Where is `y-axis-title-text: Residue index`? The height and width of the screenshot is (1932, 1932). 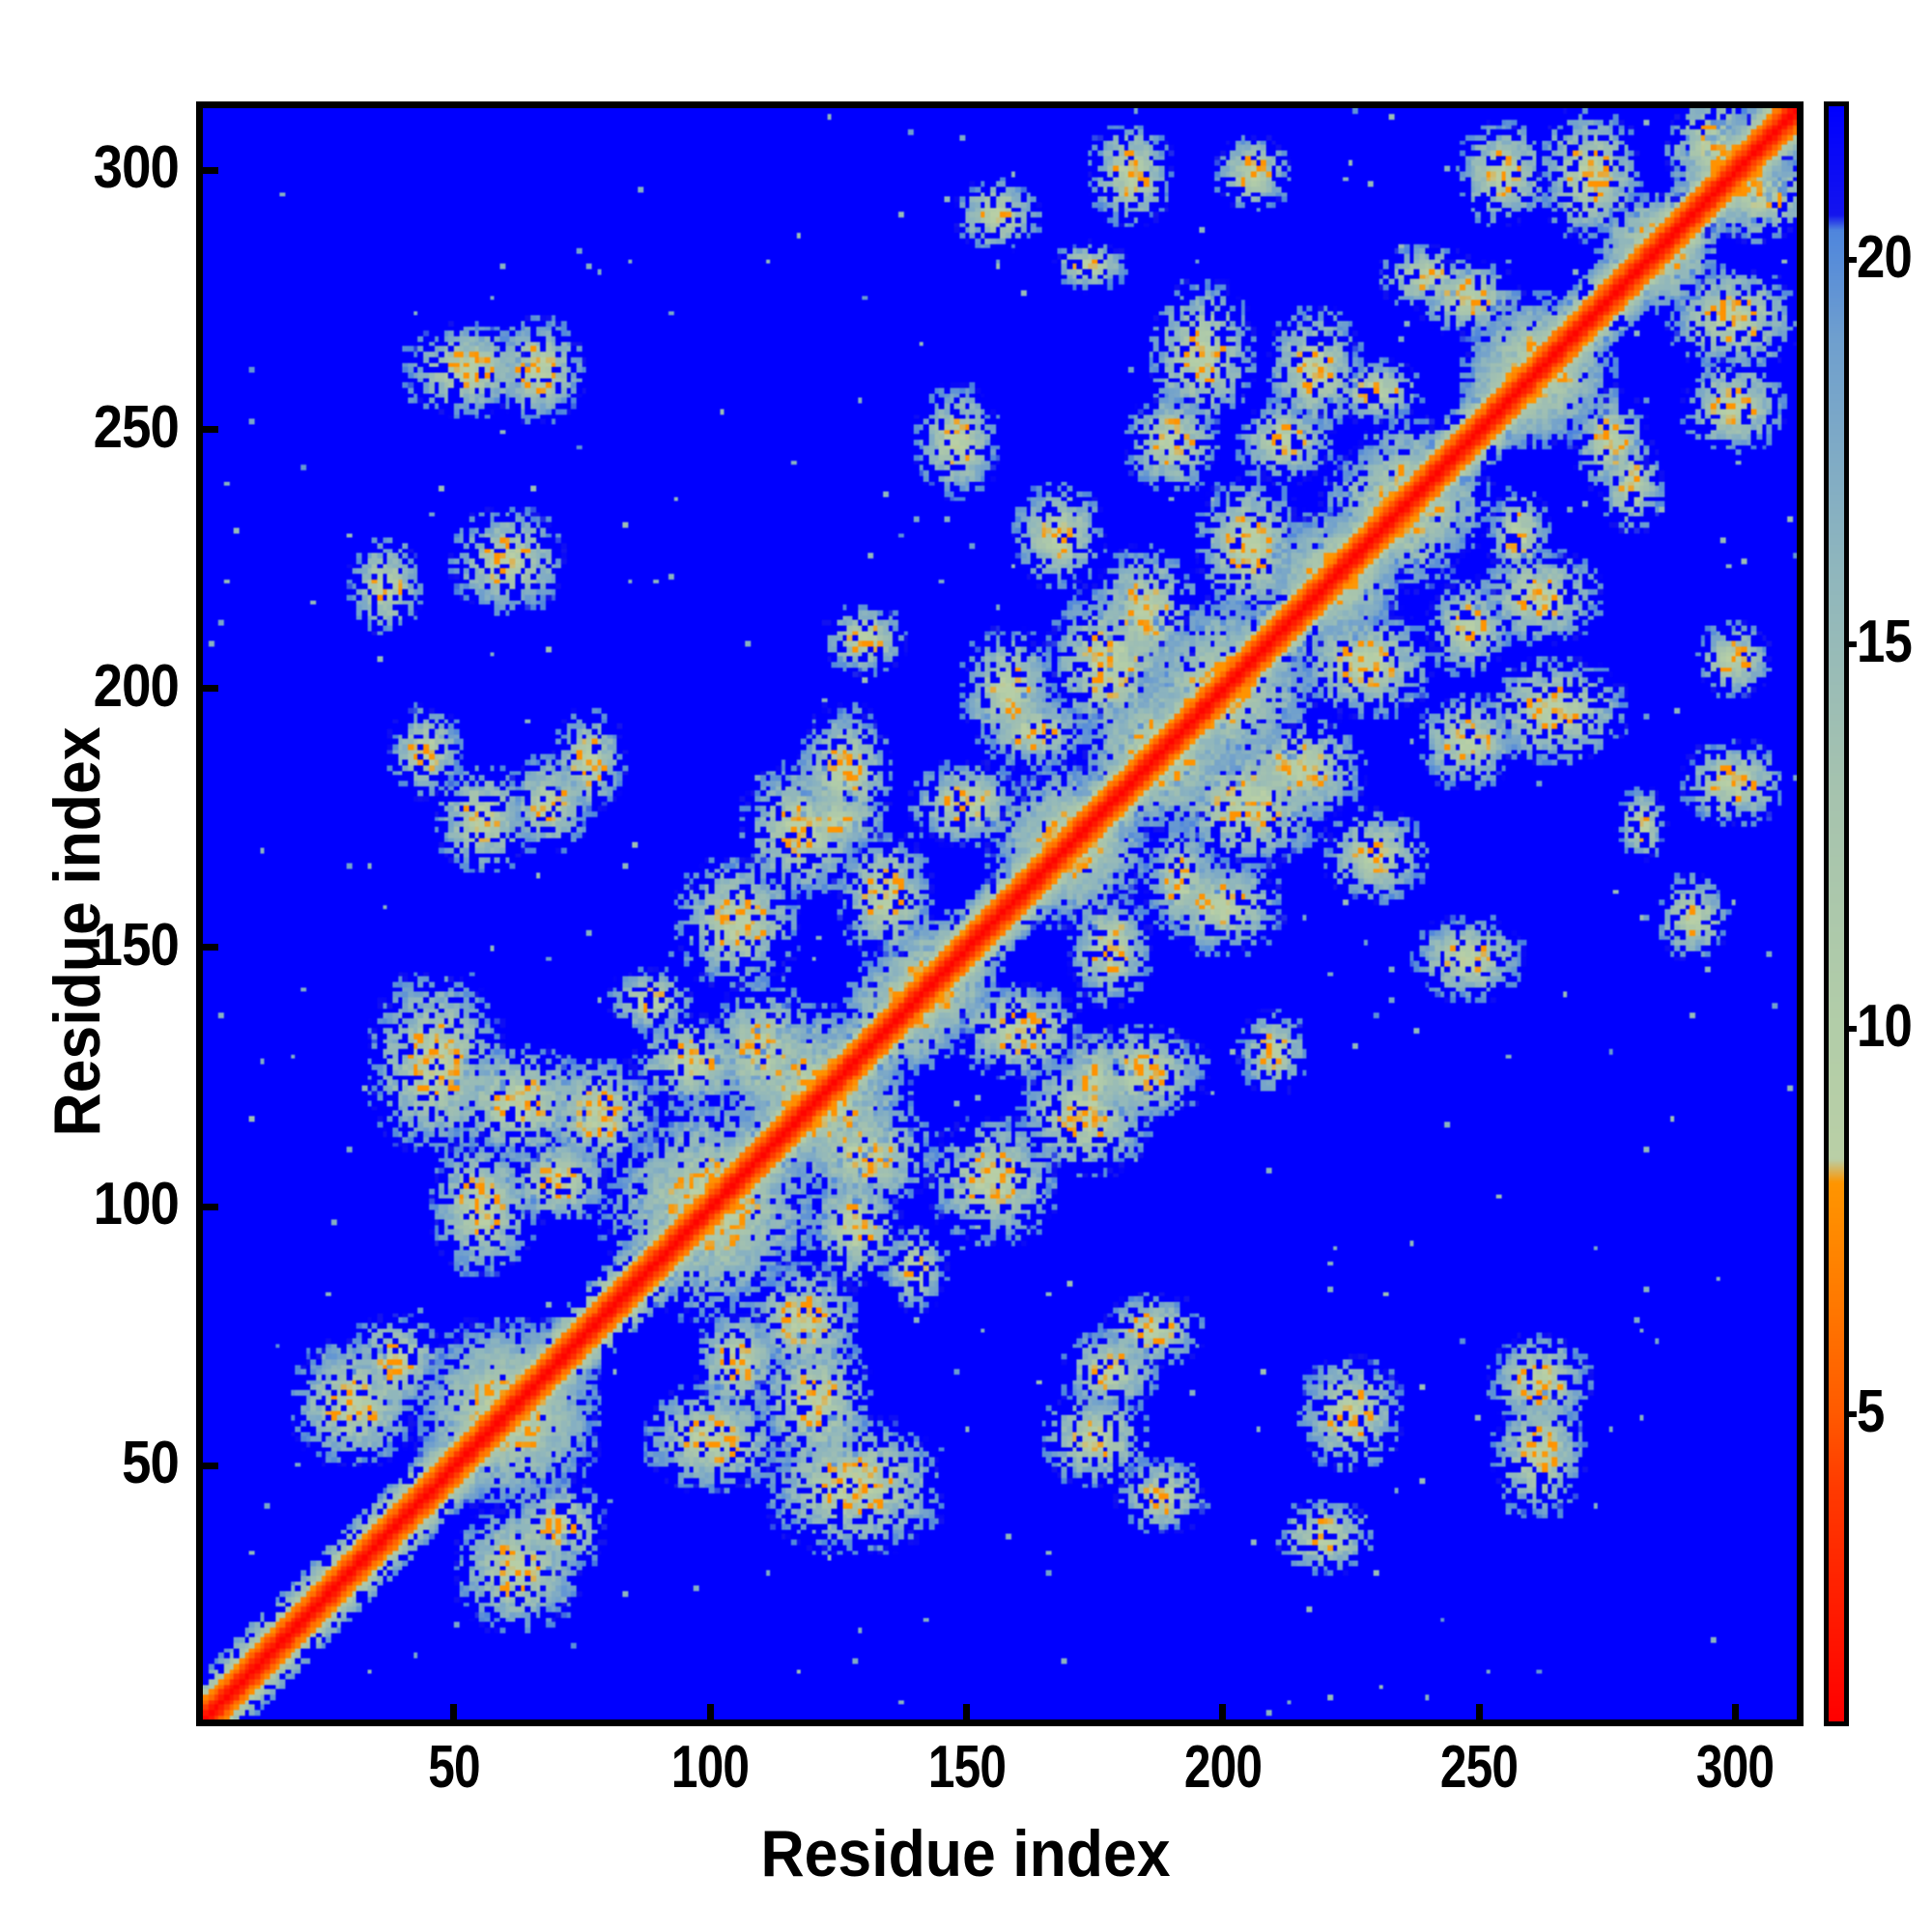
y-axis-title-text: Residue index is located at coordinates (77, 931).